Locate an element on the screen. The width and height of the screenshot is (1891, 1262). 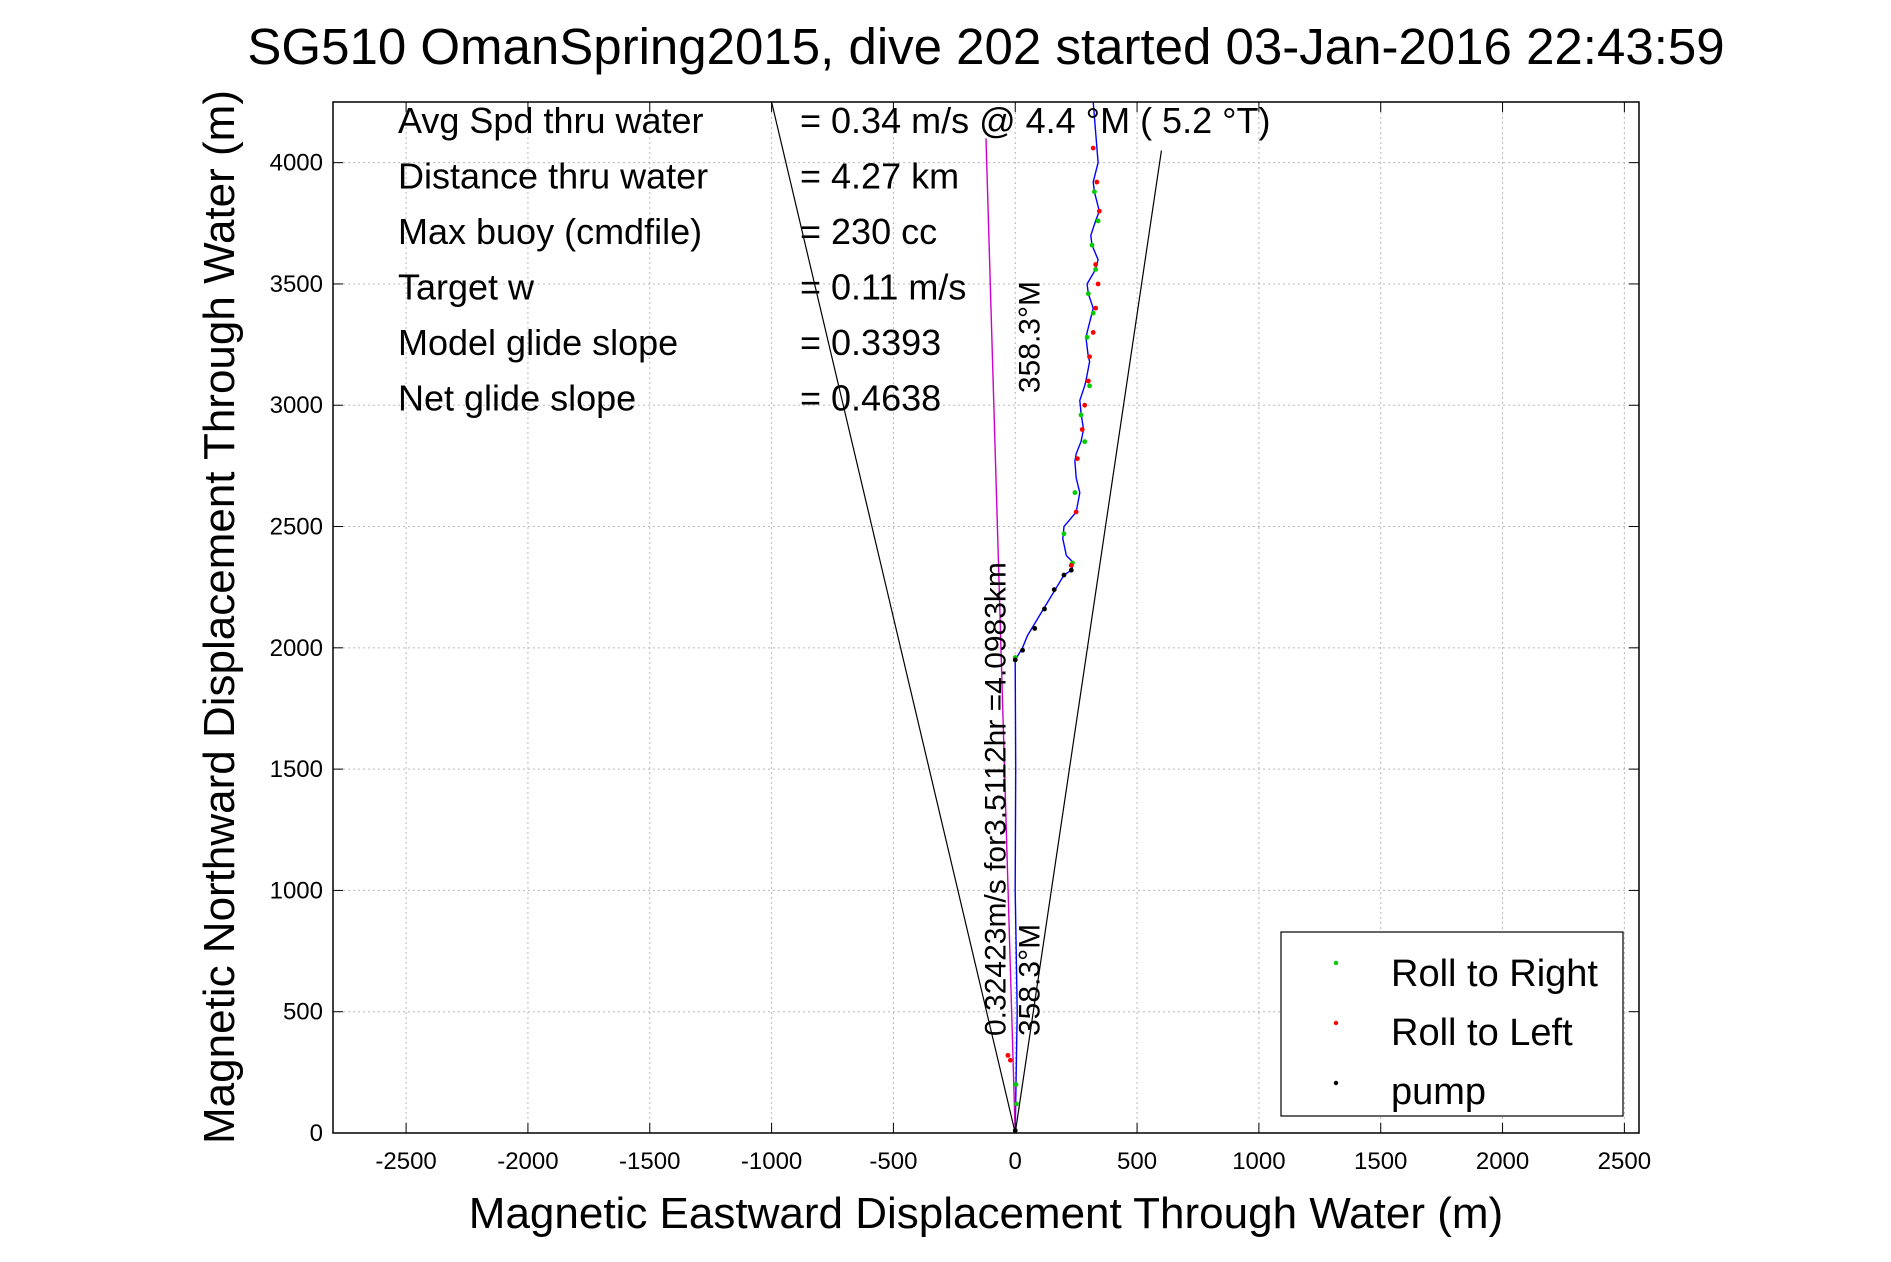
y-tick-label: 500 is located at coordinates (303, 1012).